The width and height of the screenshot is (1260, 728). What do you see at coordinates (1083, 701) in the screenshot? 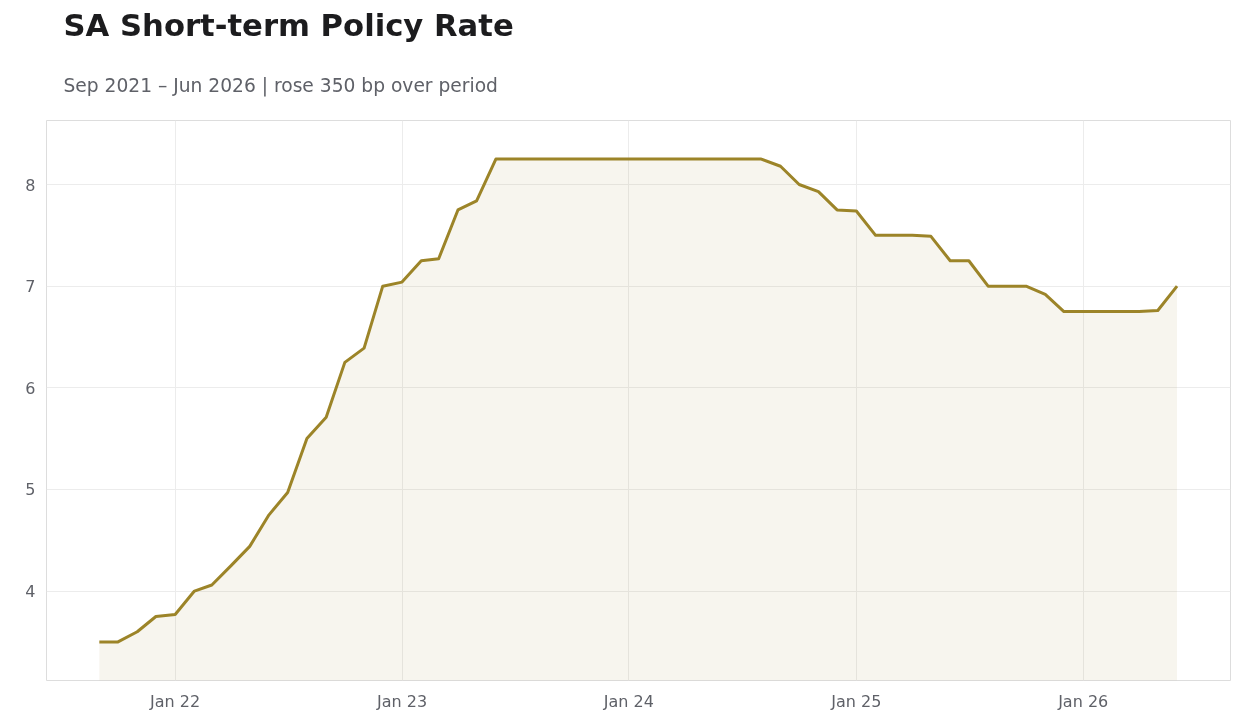
I see `x-tick-label: Jan 26` at bounding box center [1083, 701].